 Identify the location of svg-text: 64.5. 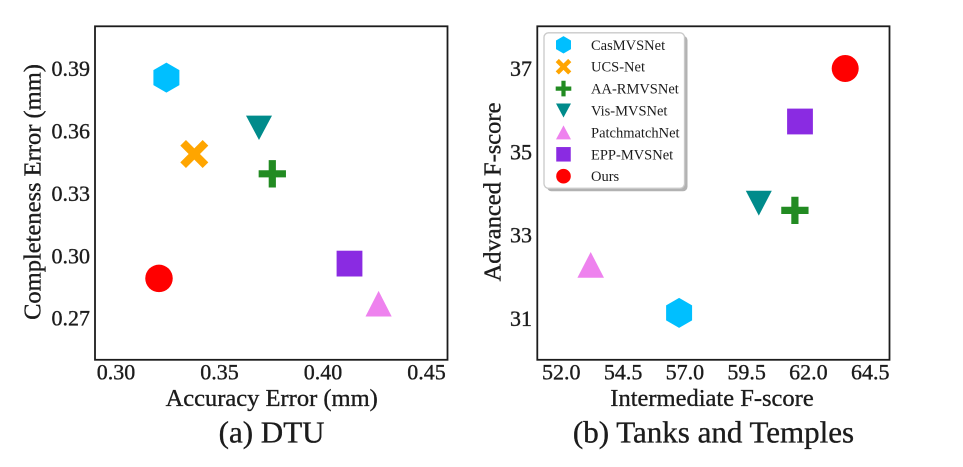
(870, 372).